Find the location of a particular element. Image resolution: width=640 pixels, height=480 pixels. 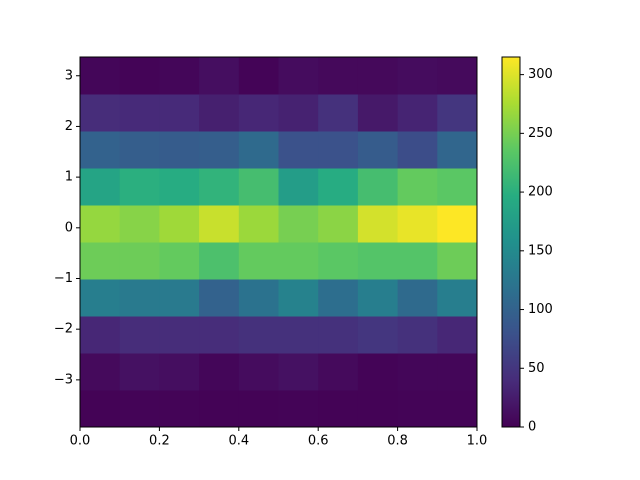

y-tick-label: 3 is located at coordinates (69, 75).